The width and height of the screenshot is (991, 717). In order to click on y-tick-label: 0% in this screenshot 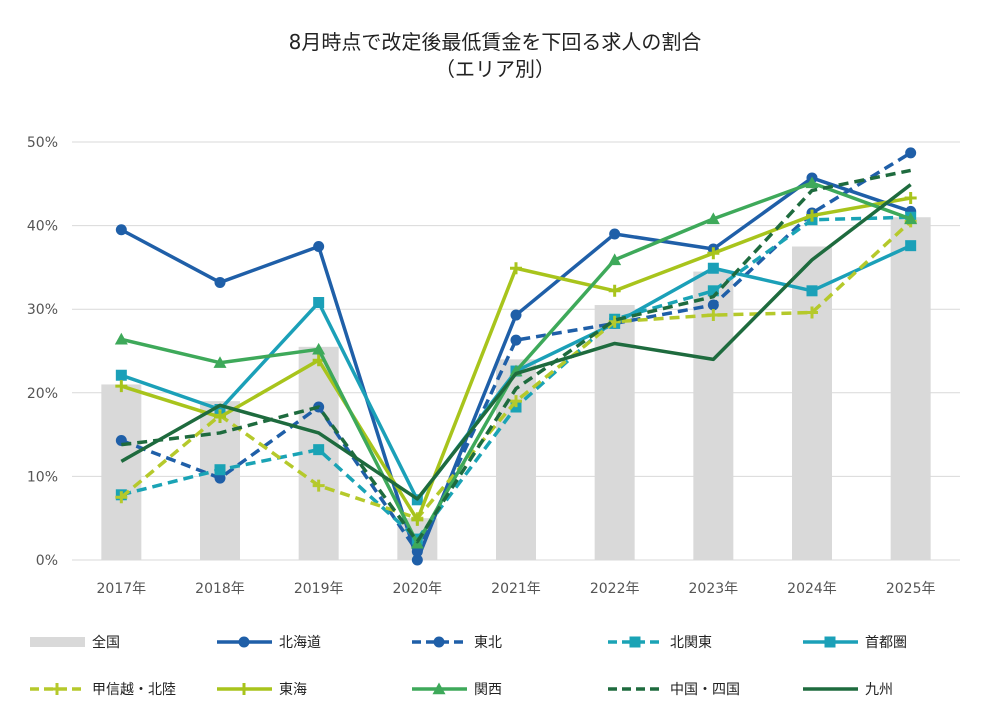, I will do `click(47, 561)`.